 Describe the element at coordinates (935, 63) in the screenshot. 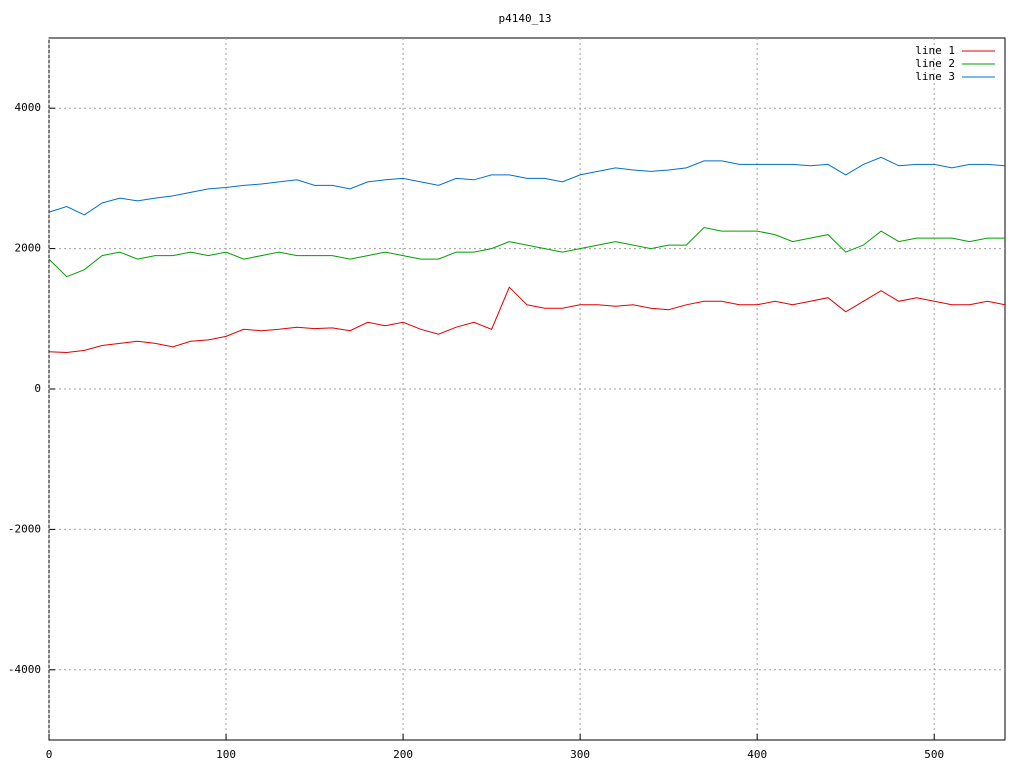

I see `legend-label: line 2` at that location.